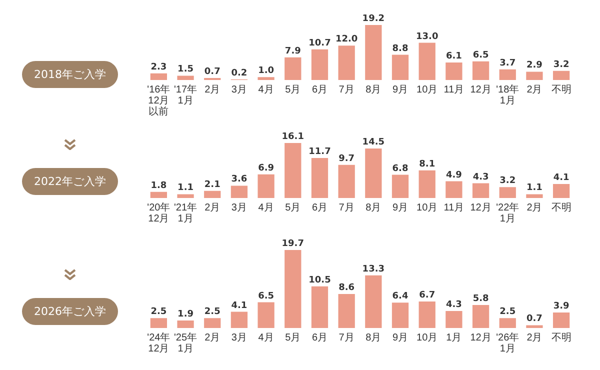  Describe the element at coordinates (508, 213) in the screenshot. I see `x-tick-label: '22年1月` at that location.